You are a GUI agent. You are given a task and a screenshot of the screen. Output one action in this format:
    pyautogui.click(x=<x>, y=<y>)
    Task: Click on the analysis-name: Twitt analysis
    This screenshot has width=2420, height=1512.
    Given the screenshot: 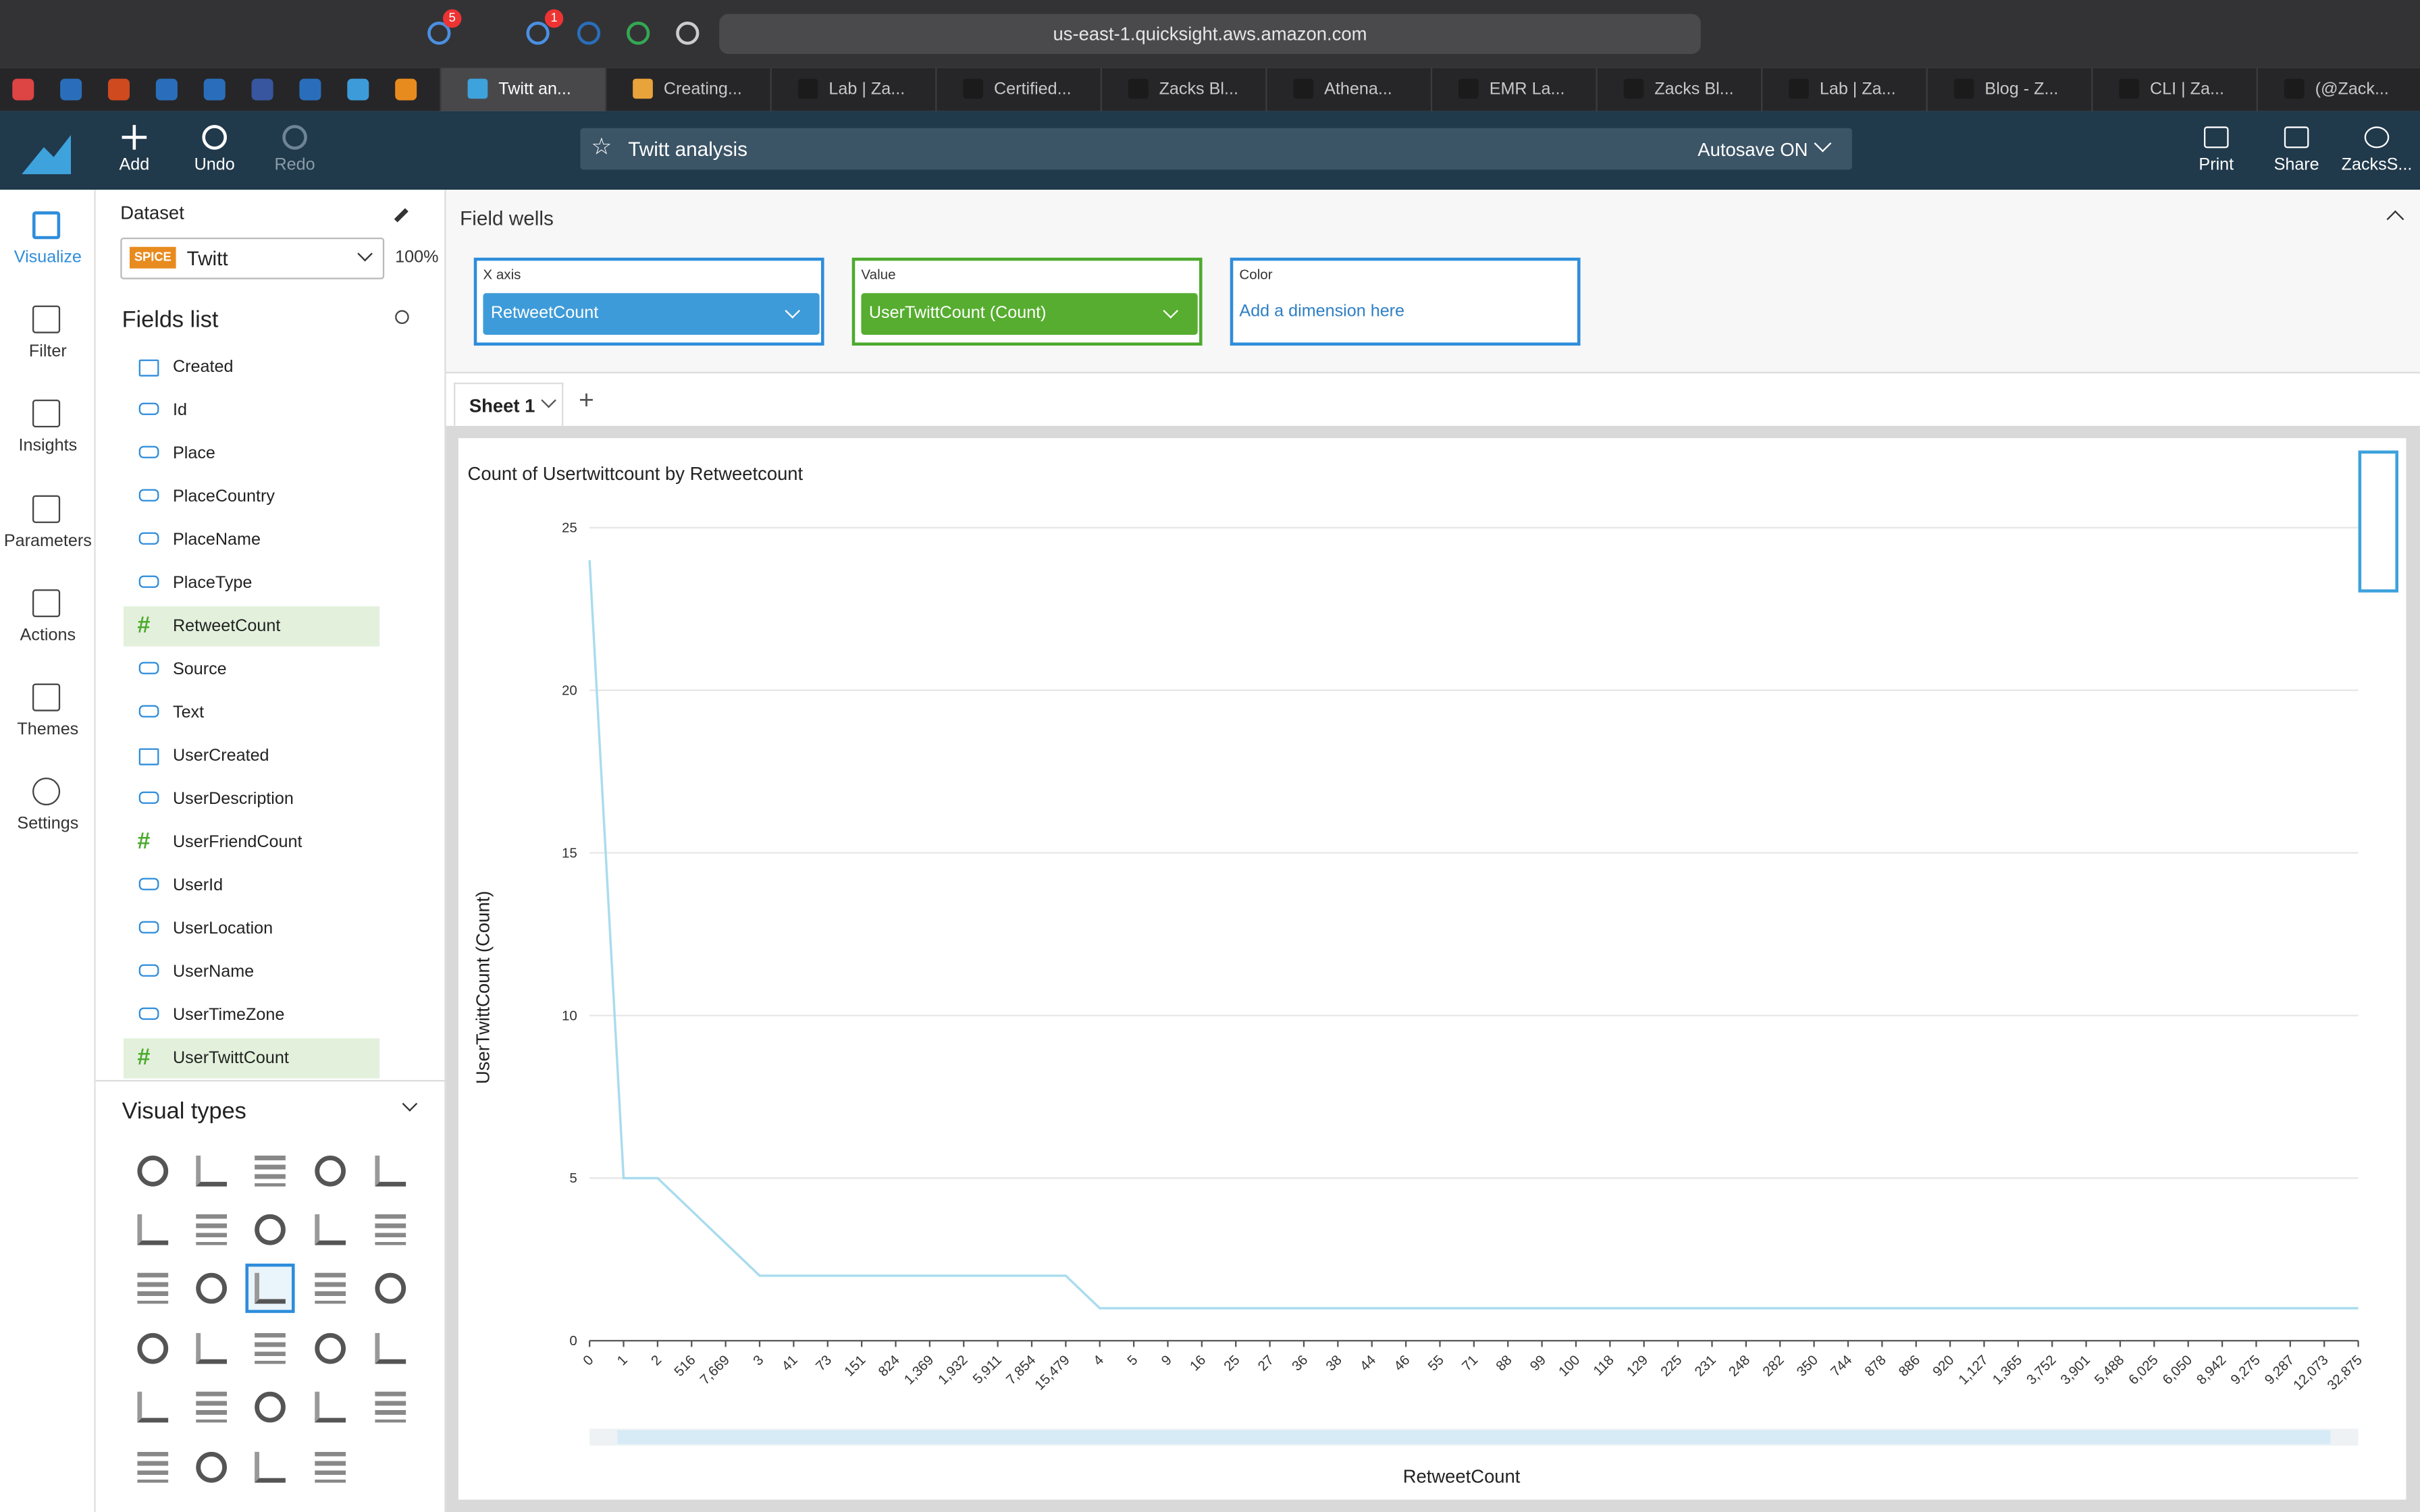 What is the action you would take?
    pyautogui.click(x=687, y=149)
    